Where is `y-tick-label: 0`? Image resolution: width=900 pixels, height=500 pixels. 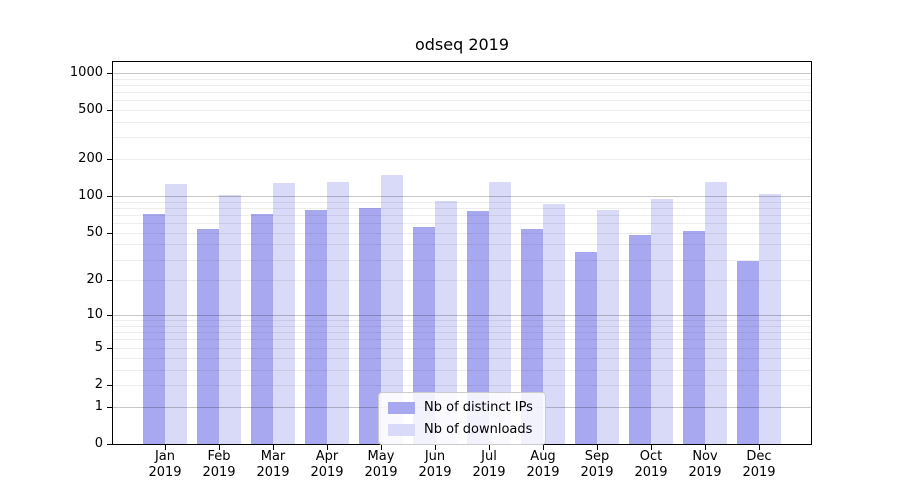 y-tick-label: 0 is located at coordinates (98, 443).